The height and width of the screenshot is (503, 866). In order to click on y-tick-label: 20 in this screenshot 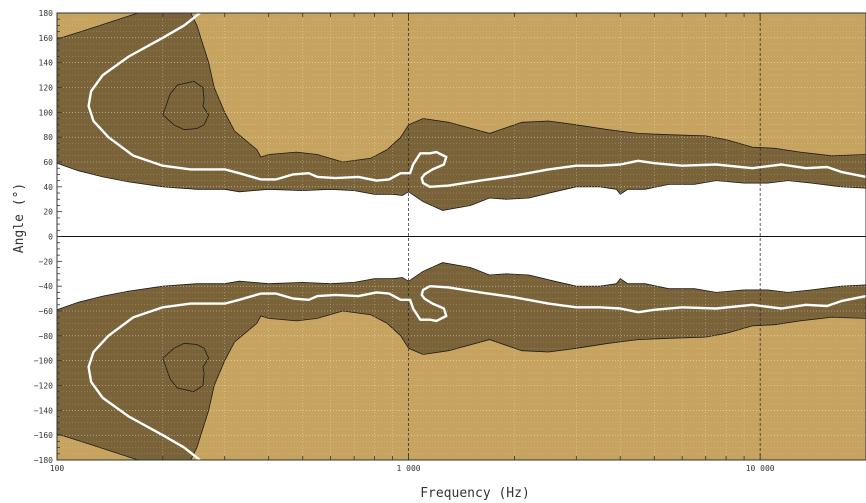, I will do `click(48, 212)`.